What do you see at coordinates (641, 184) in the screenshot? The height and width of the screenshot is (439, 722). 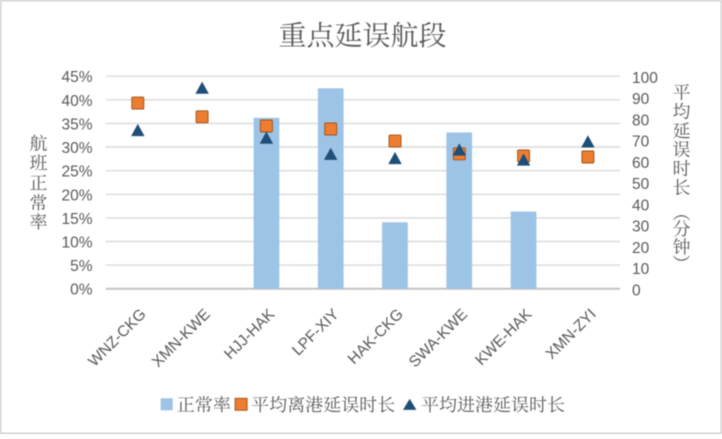 I see `svg-text: 50` at bounding box center [641, 184].